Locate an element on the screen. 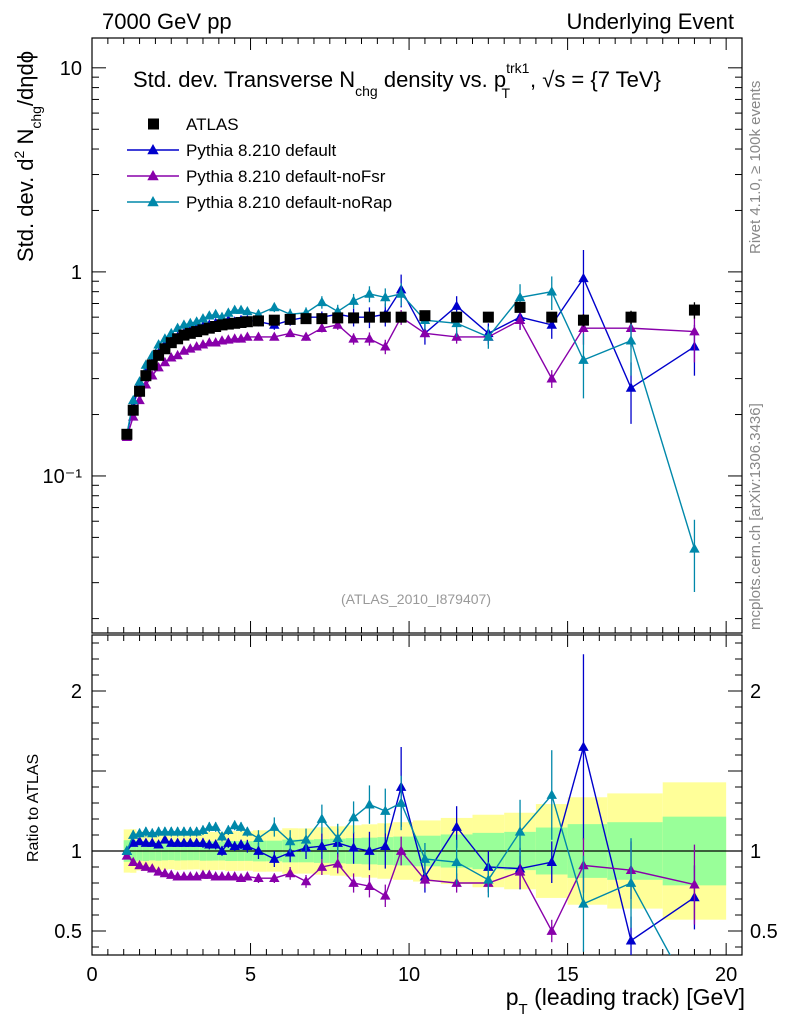 This screenshot has height=1024, width=786. ratio-tick-label-right: 2 is located at coordinates (755, 692).